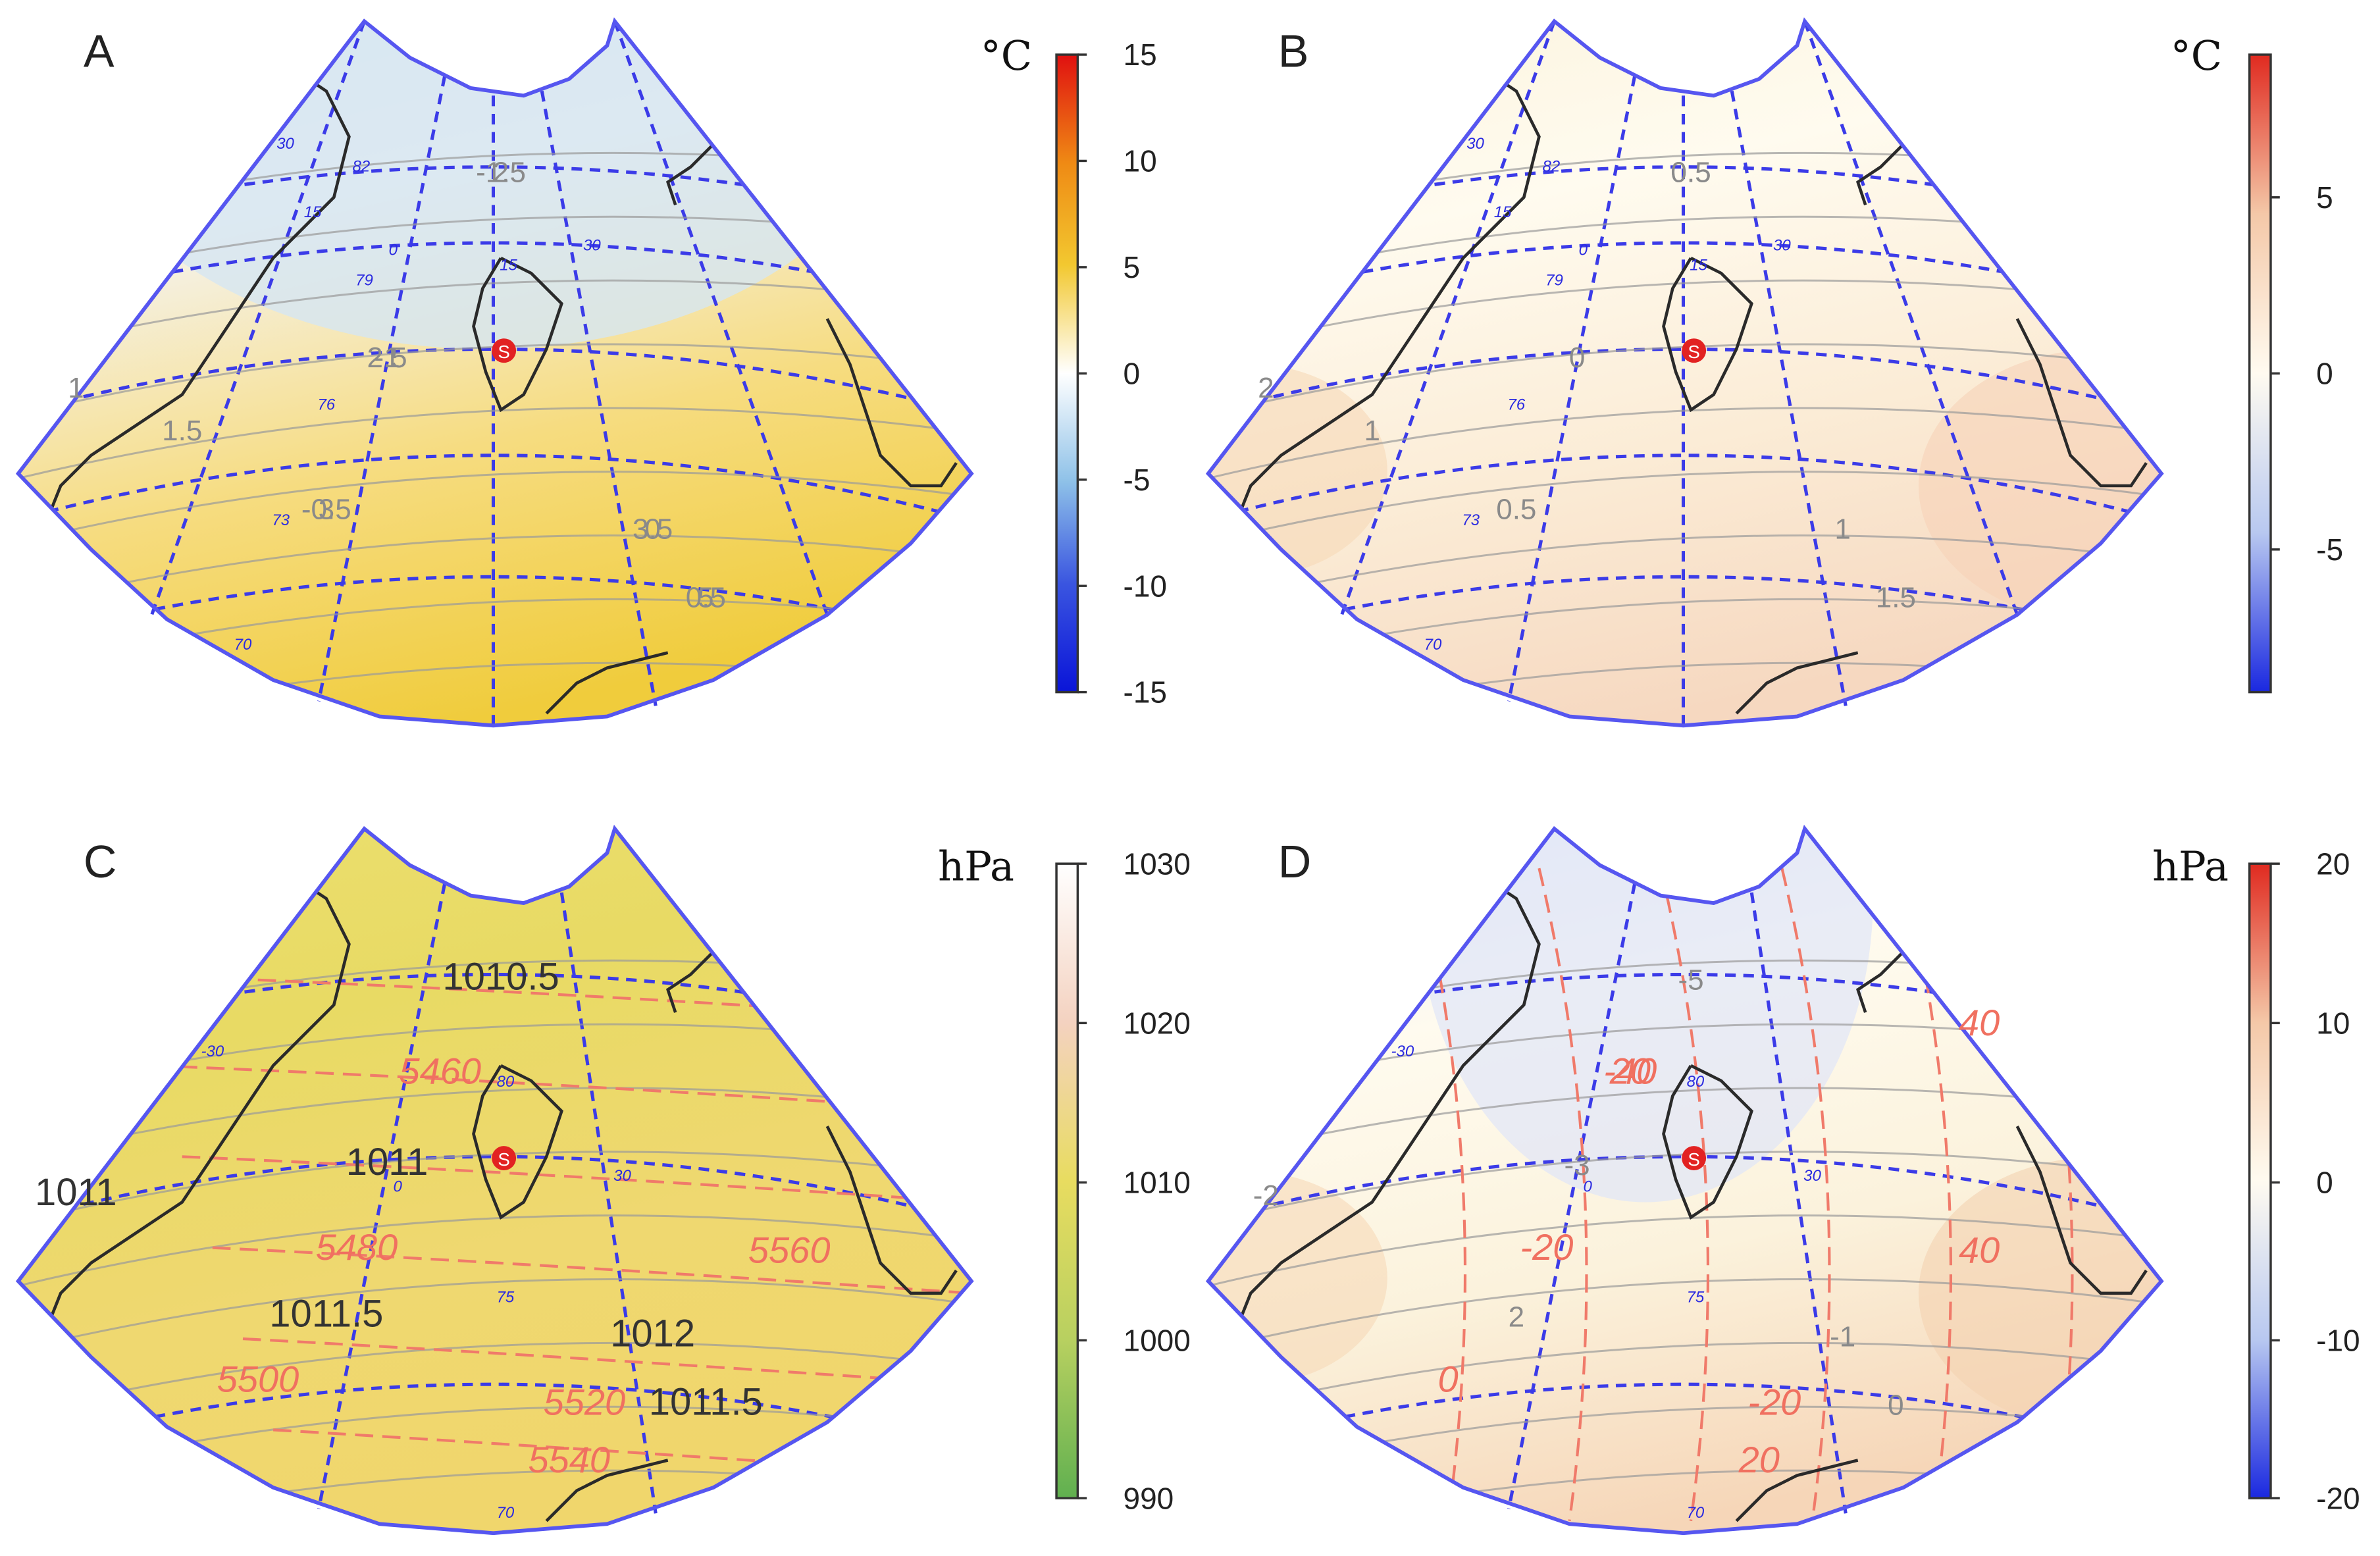 This screenshot has height=1556, width=2380. What do you see at coordinates (1552, 167) in the screenshot?
I see `grid-label: 82` at bounding box center [1552, 167].